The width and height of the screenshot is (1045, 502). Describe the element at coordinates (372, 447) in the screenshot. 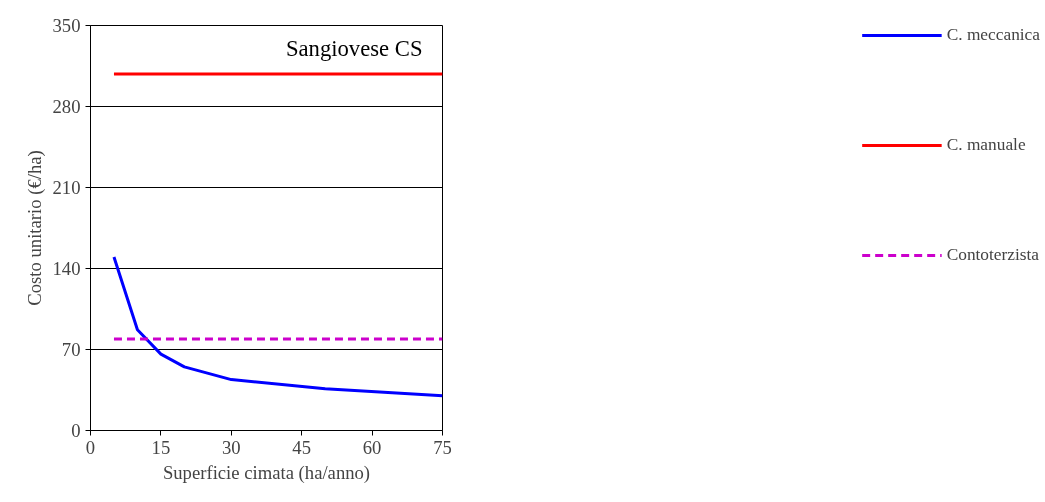

I see `x-tick-label: 60` at that location.